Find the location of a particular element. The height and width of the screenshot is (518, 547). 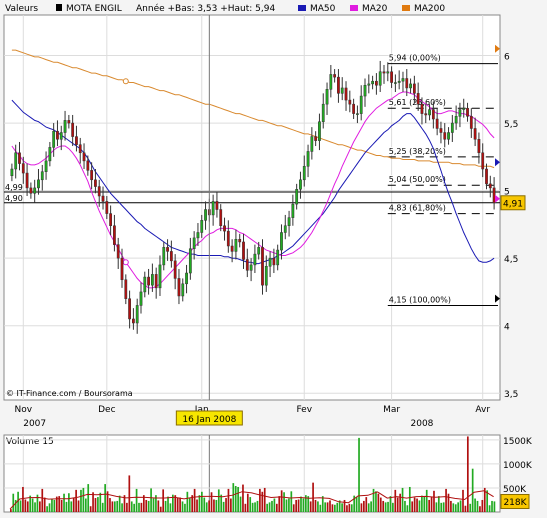

price-tick-label: 4 is located at coordinates (507, 328).